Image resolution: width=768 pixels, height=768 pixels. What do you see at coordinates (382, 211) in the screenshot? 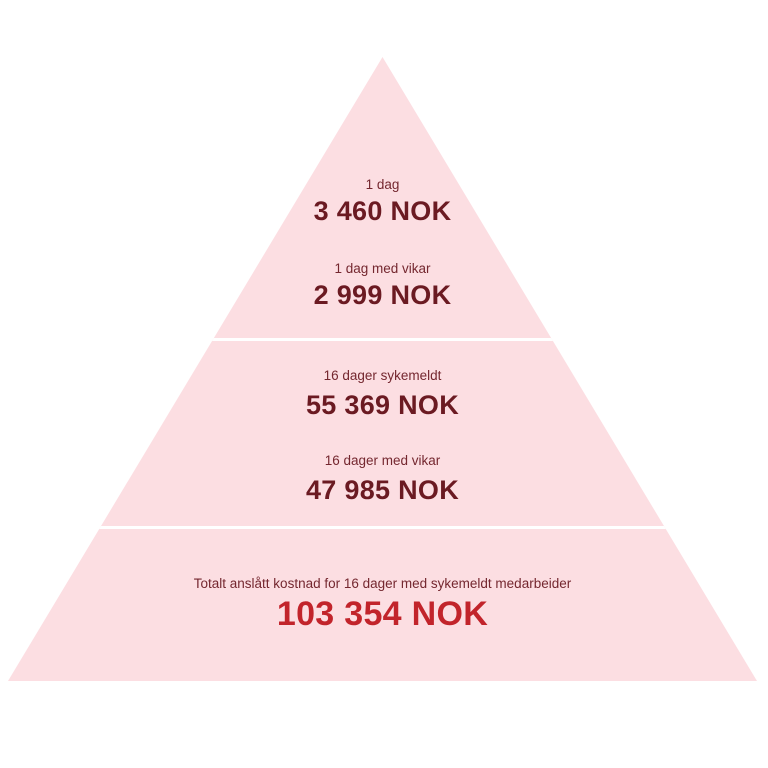
I see `cost-value: 3 460 NOK` at bounding box center [382, 211].